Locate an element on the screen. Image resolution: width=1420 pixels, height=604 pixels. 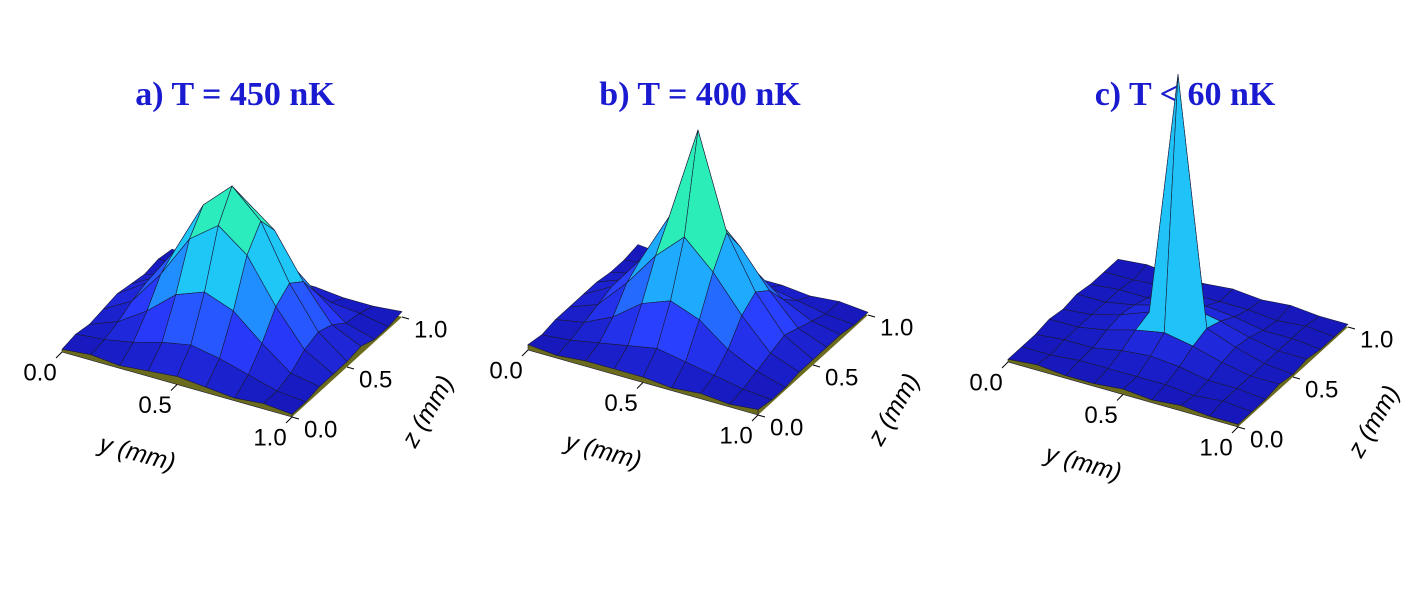
surface-cell is located at coordinates (1186, 210).